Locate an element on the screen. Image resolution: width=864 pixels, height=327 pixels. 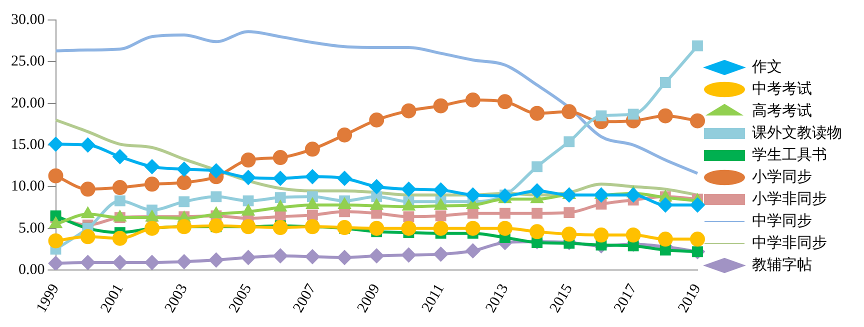
y-tick-label: 0.00 is located at coordinates (31, 270).